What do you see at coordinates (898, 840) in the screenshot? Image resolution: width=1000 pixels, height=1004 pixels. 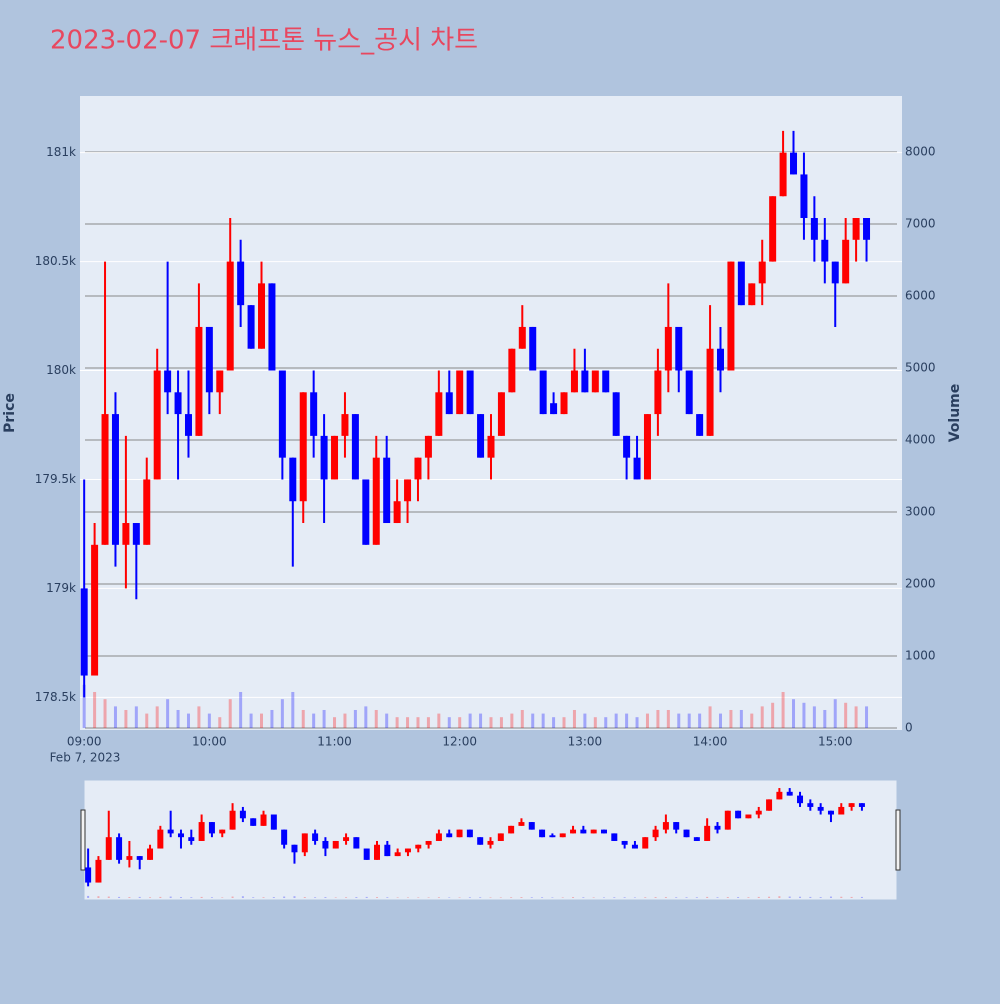 I see `slider-handle-right` at bounding box center [898, 840].